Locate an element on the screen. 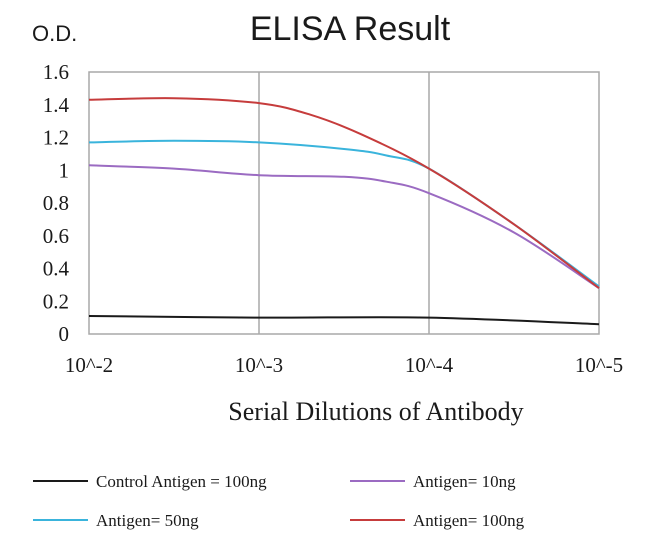 This screenshot has height=541, width=650. legend-label: Antigen= 100ng is located at coordinates (469, 520).